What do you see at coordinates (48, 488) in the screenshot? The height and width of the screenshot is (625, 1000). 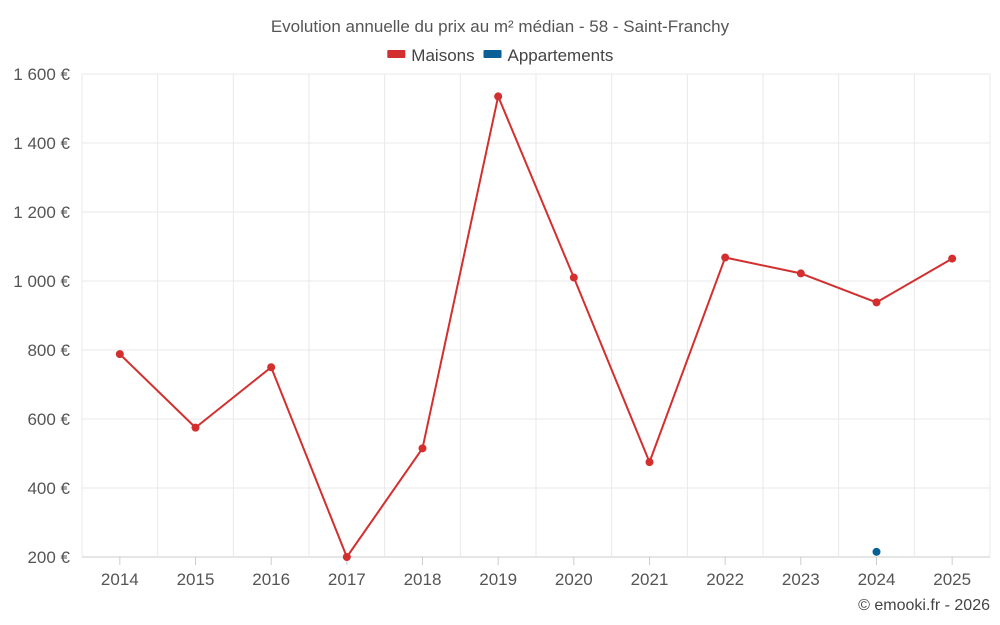 I see `y-tick-label: 400 €` at bounding box center [48, 488].